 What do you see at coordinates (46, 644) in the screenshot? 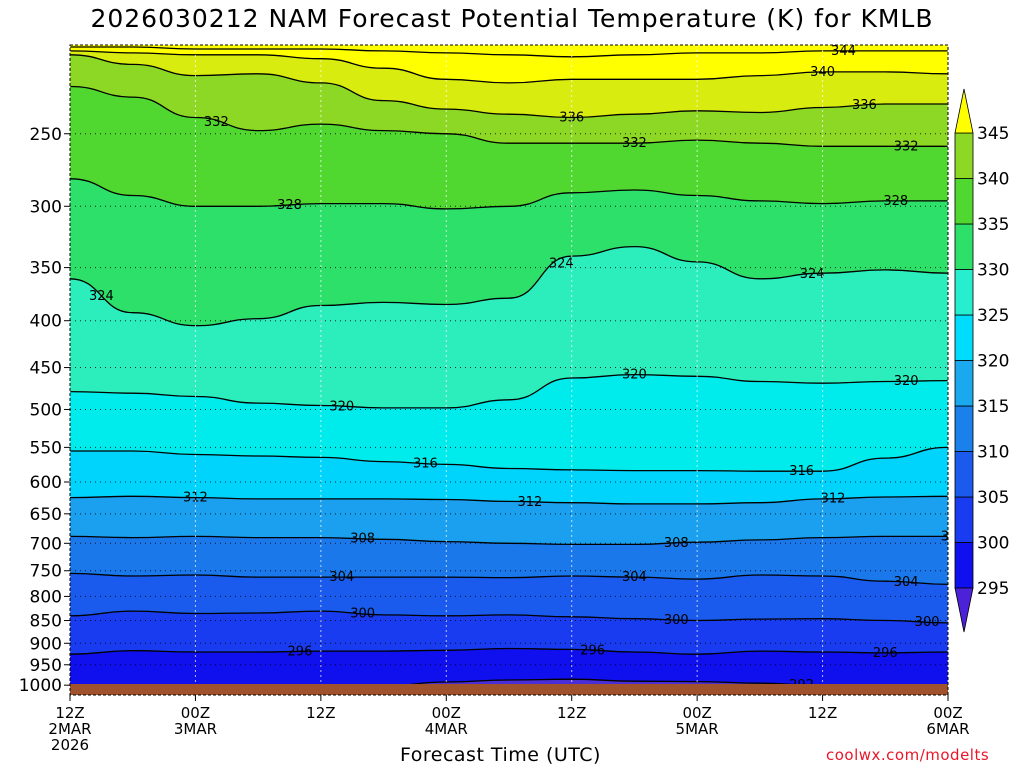
I see `y-tick-label: 900` at bounding box center [46, 644].